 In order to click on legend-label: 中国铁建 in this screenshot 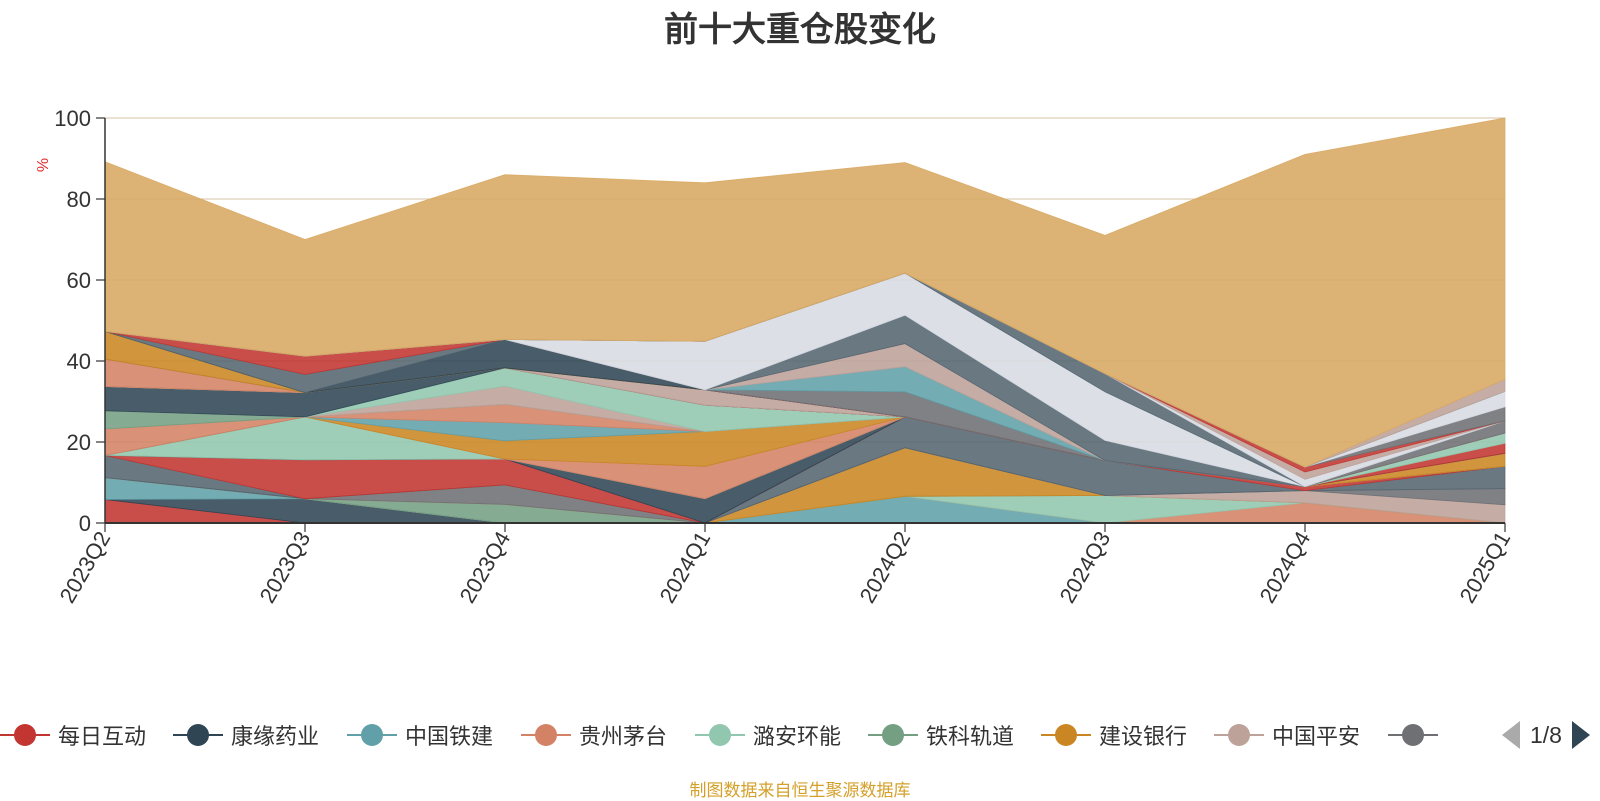, I will do `click(449, 737)`.